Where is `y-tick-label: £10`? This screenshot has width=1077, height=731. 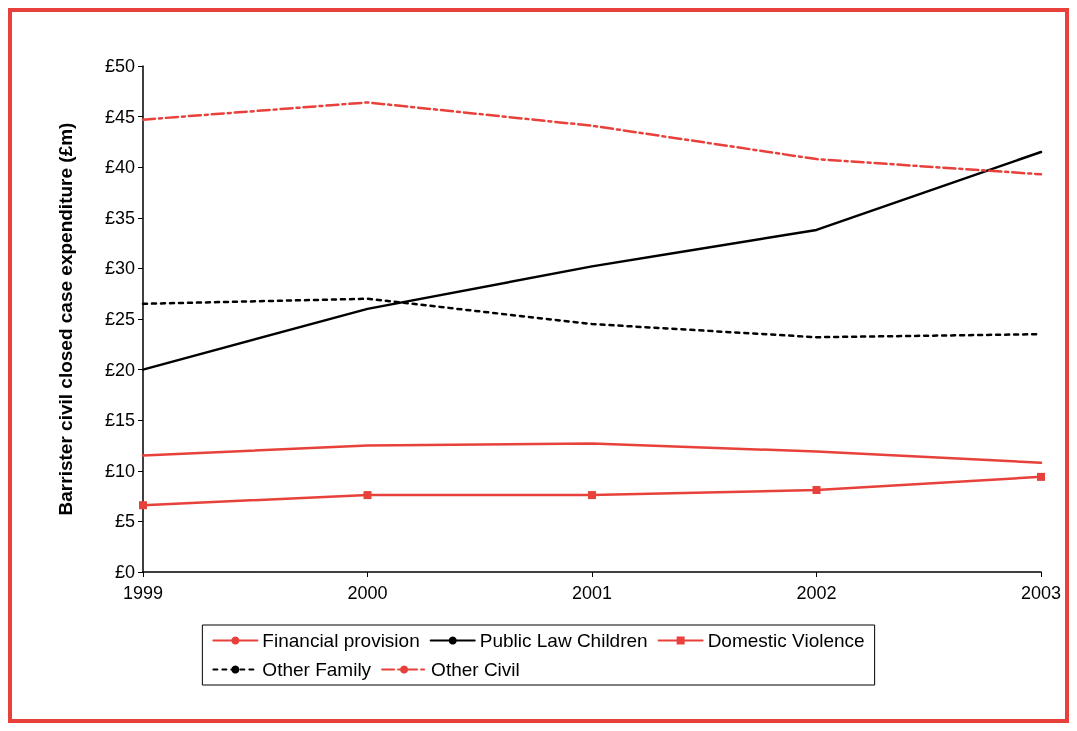 y-tick-label: £10 is located at coordinates (119, 470).